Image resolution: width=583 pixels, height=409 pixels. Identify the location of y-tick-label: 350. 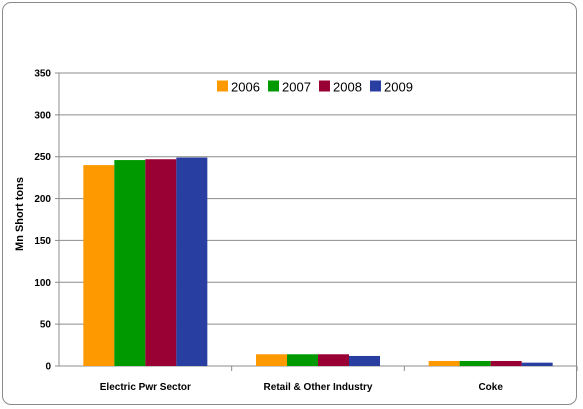
(42, 74).